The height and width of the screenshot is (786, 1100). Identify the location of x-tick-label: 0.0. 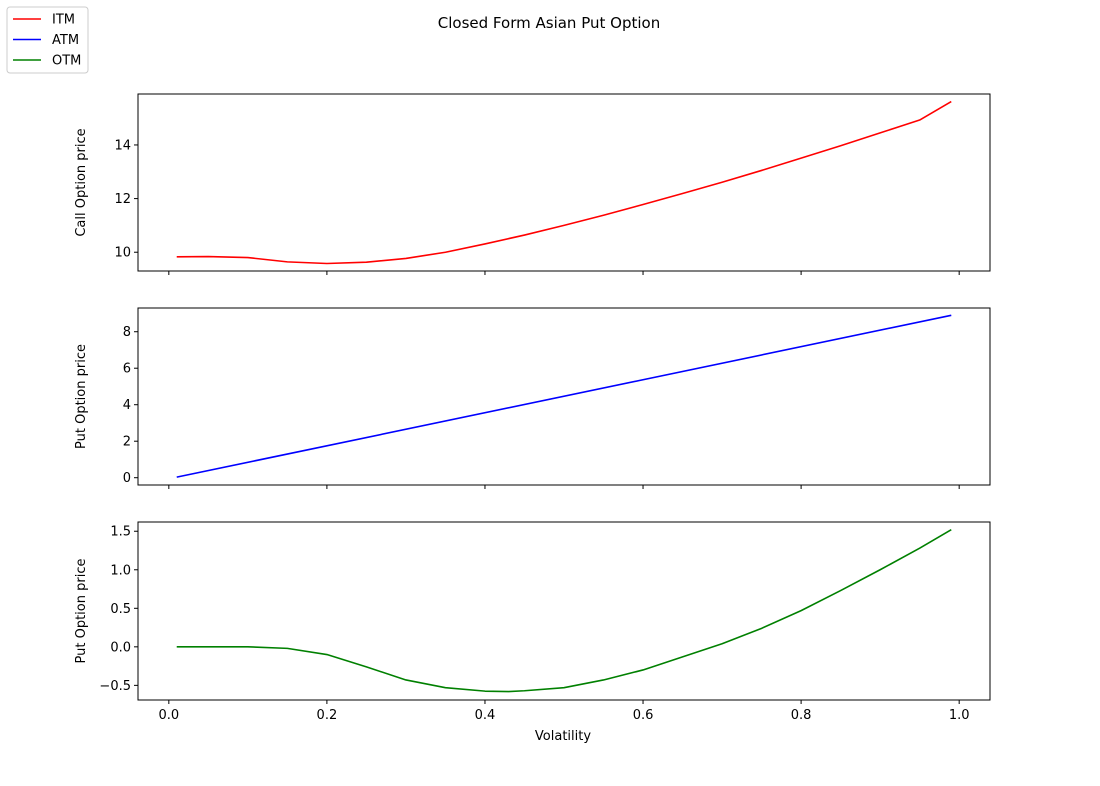
(168, 715).